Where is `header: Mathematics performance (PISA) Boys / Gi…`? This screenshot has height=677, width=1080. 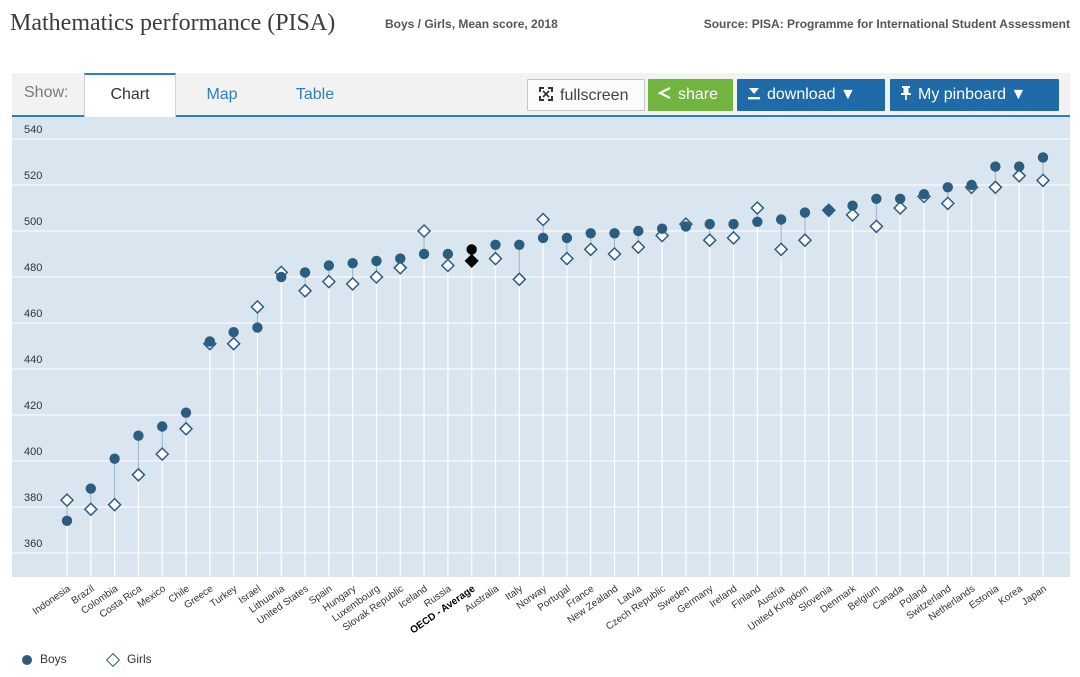
header: Mathematics performance (PISA) Boys / Gi… is located at coordinates (540, 30).